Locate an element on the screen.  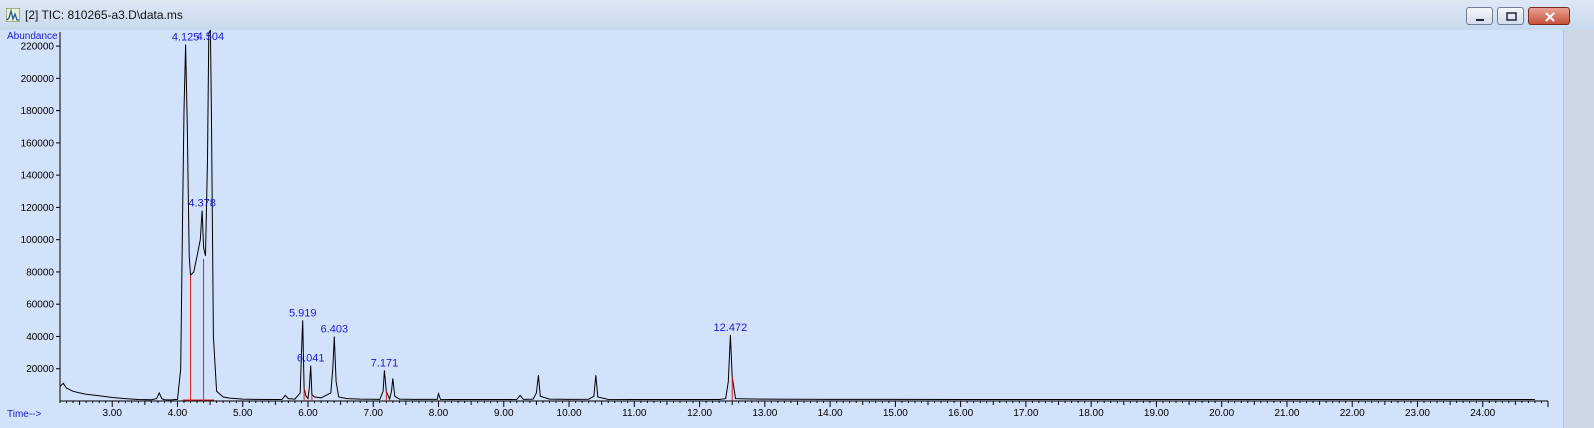
y-tick-label: 200000 is located at coordinates (38, 79).